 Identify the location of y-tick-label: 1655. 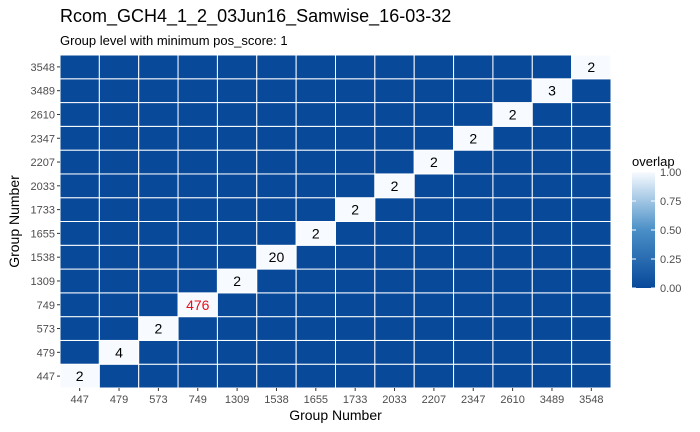
(43, 234).